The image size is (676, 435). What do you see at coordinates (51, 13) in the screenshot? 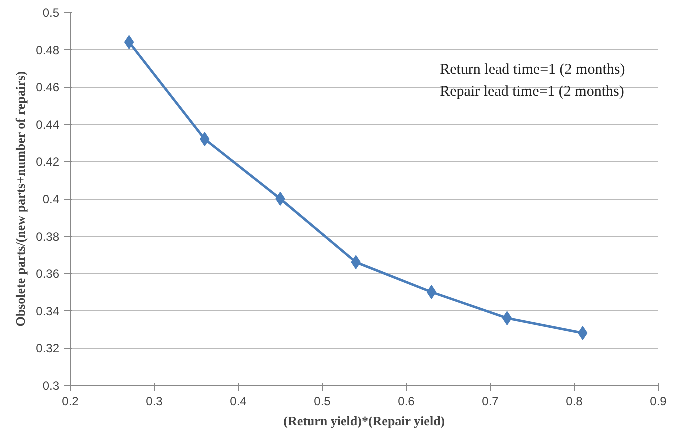
I see `y-tick-label: 0.5` at bounding box center [51, 13].